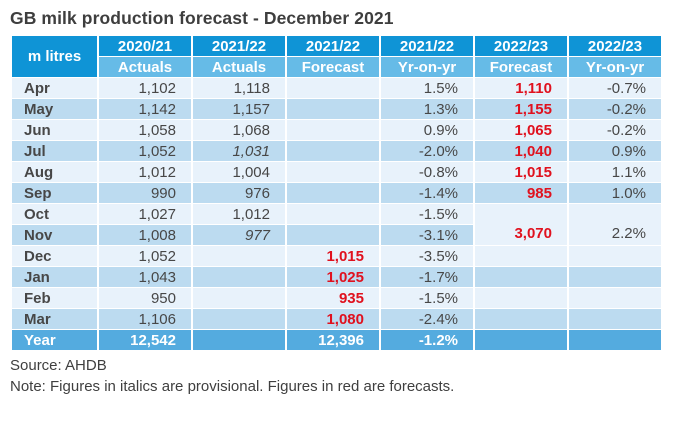 This screenshot has height=429, width=673. I want to click on col-header-sub-4: Forecast, so click(521, 67).